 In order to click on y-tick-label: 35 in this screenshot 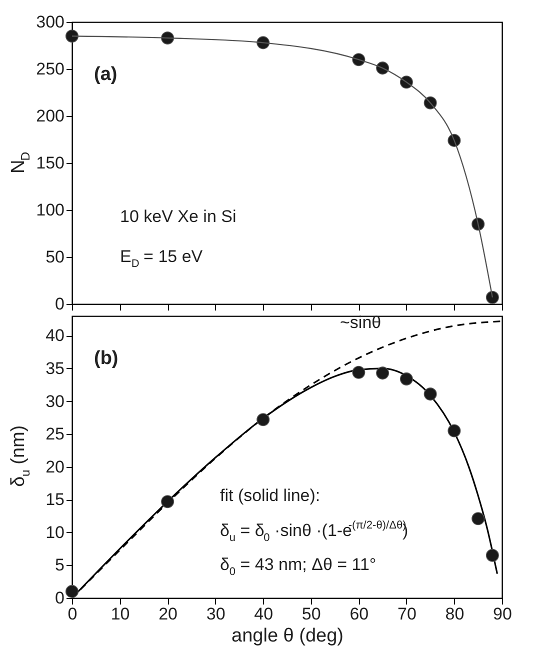, I will do `click(55, 368)`.